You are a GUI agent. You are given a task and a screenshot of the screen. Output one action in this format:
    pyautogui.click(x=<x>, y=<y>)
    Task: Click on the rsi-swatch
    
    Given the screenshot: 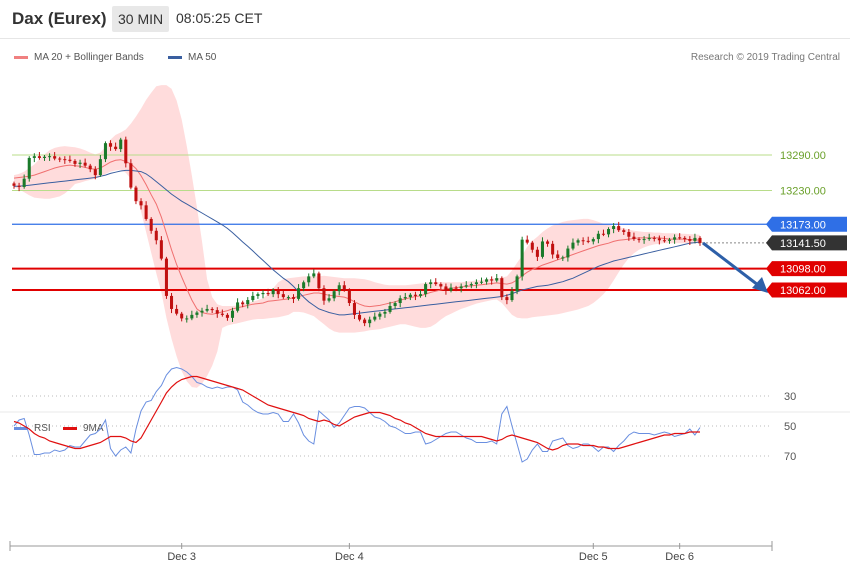 What is the action you would take?
    pyautogui.click(x=21, y=428)
    